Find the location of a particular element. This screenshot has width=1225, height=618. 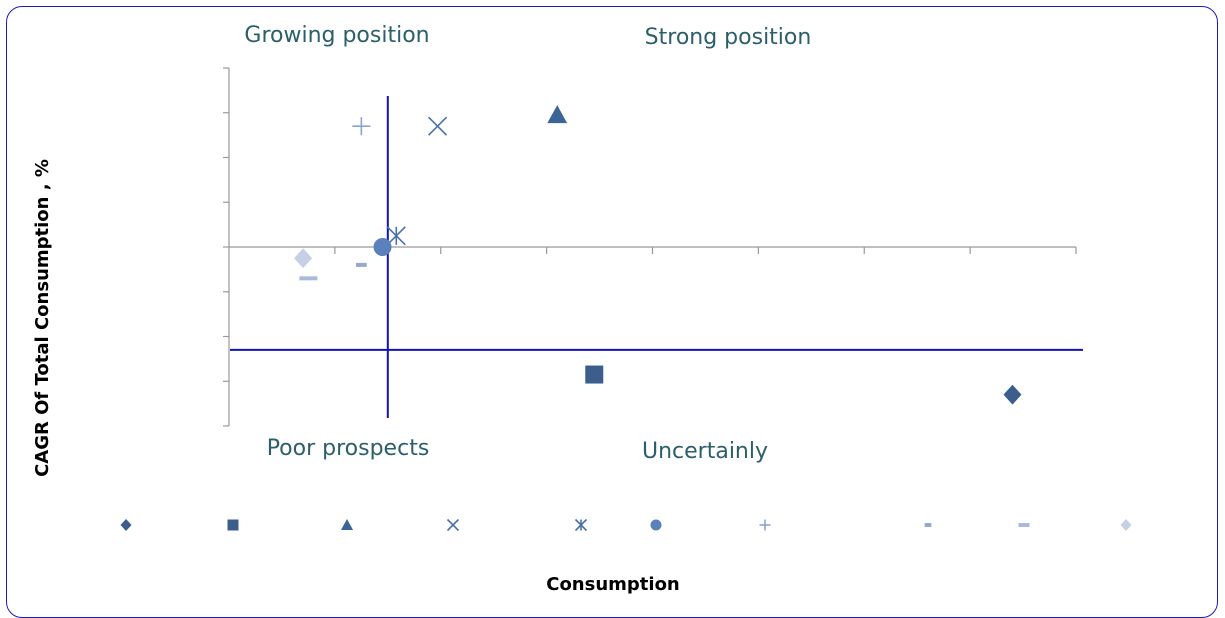

quadrant-label-bottom-right: Uncertainly is located at coordinates (705, 451).